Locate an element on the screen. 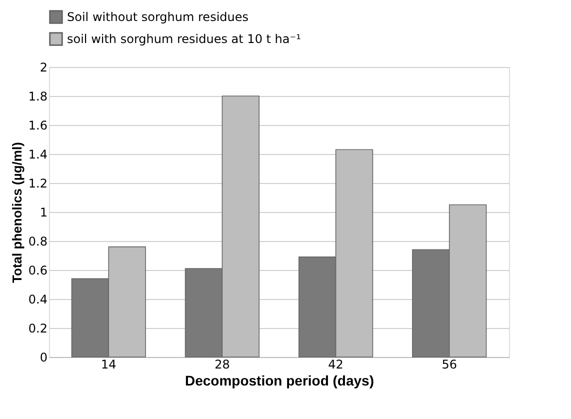 This screenshot has width=571, height=419. y-tick-label: 1 is located at coordinates (44, 213).